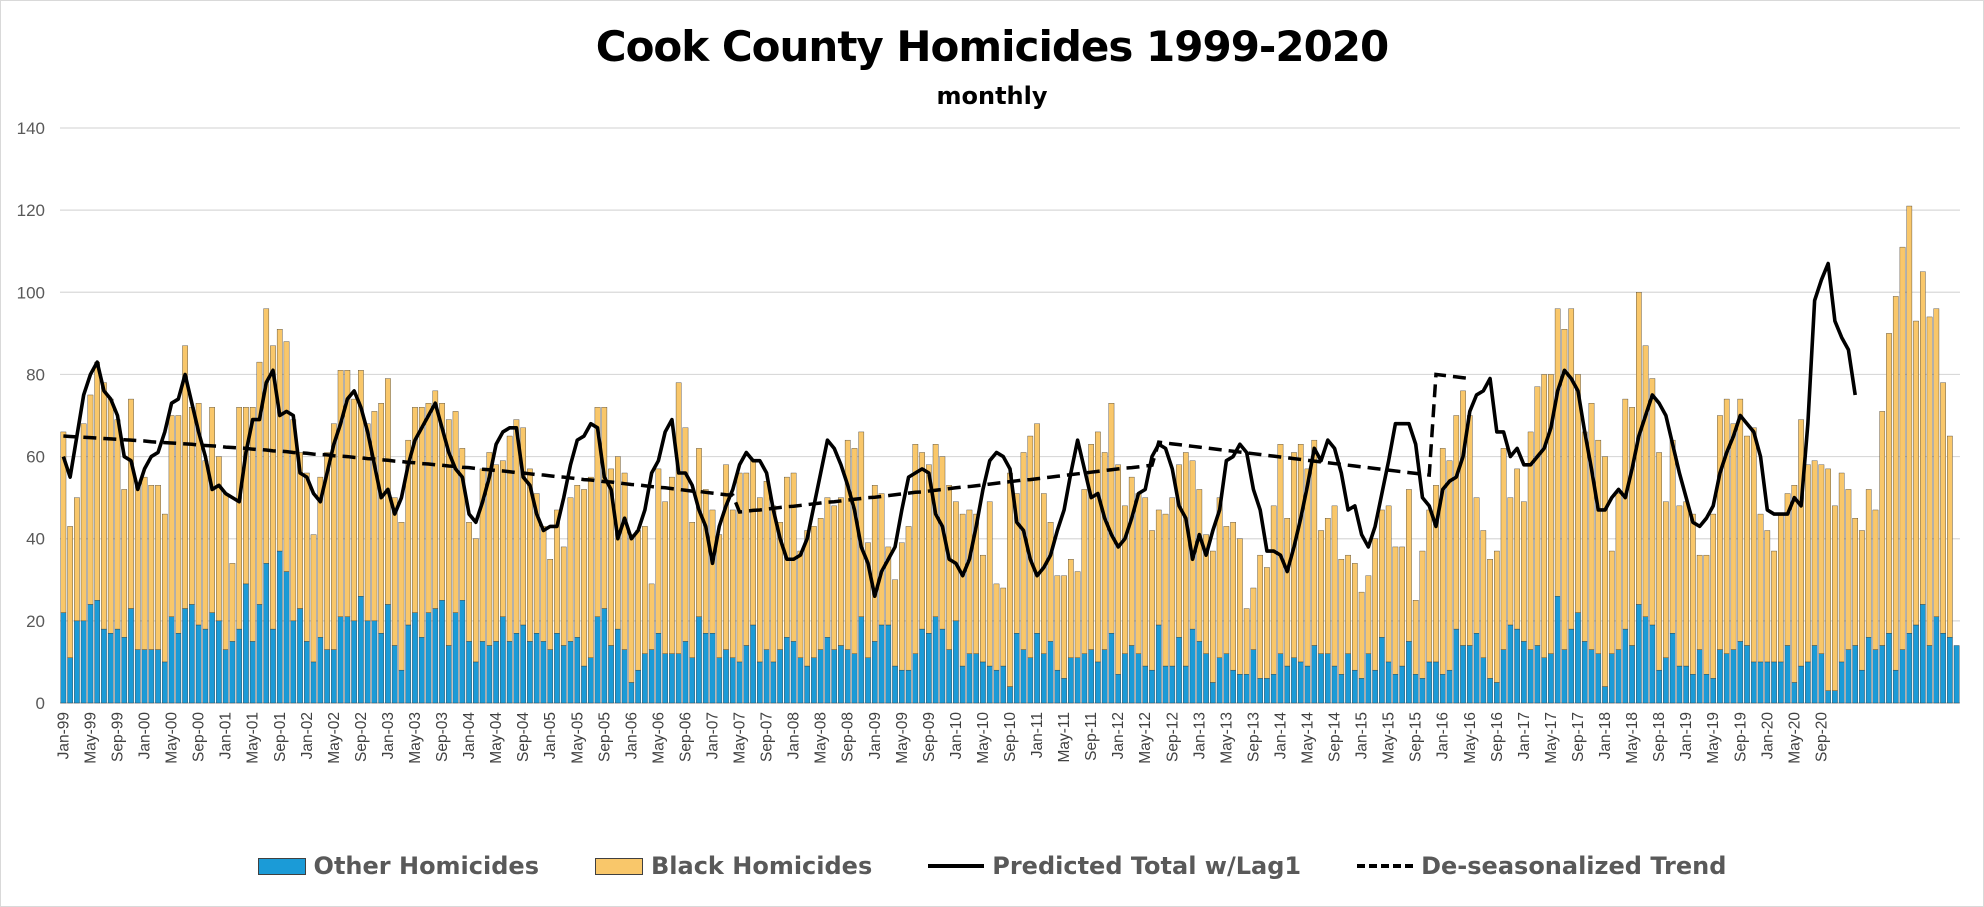 Image resolution: width=1984 pixels, height=907 pixels. What do you see at coordinates (1632, 738) in the screenshot?
I see `x-tick-label: May-18` at bounding box center [1632, 738].